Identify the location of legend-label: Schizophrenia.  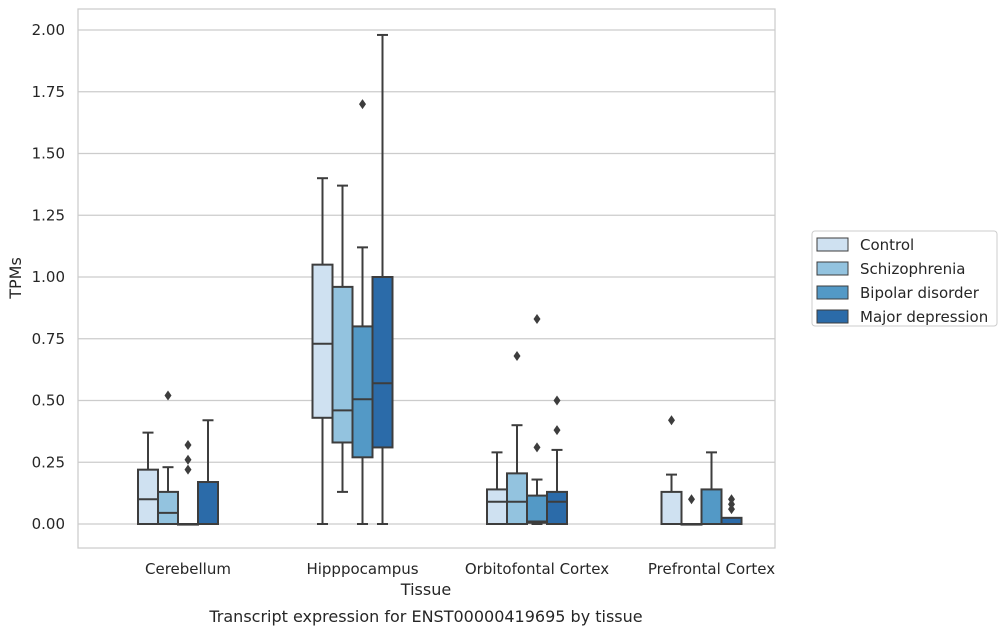
(912, 269).